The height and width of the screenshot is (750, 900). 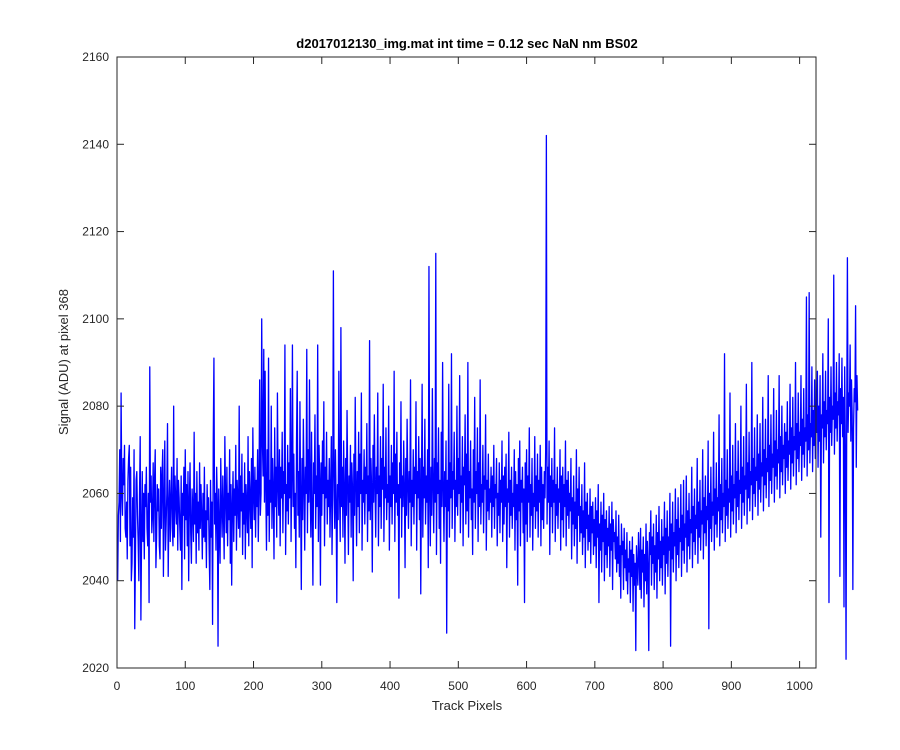 I want to click on y-tick-label: 2160, so click(x=95, y=57).